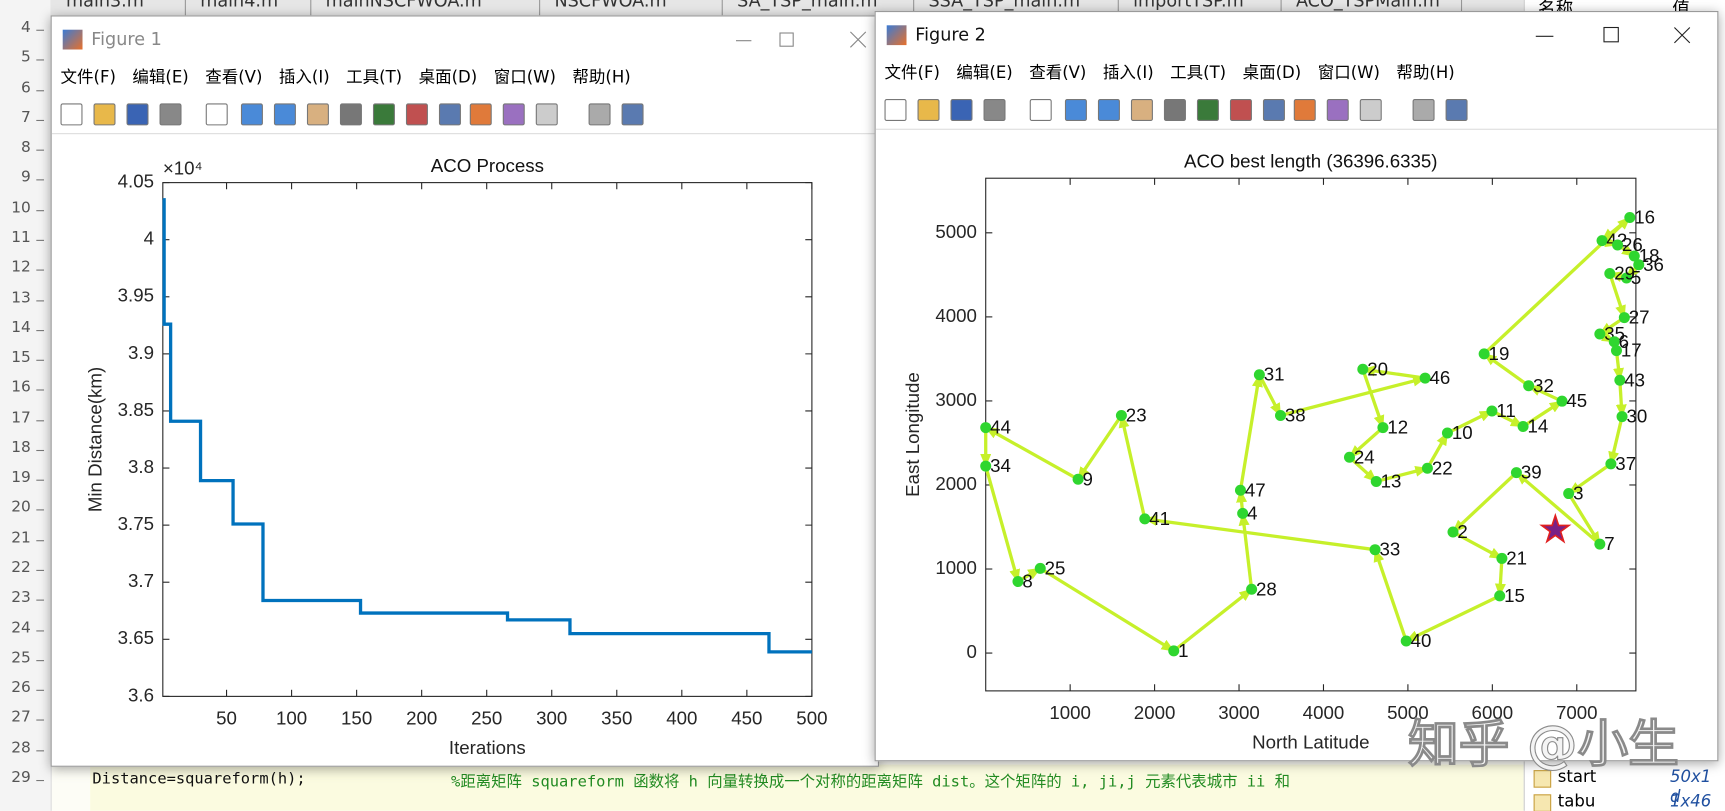  Describe the element at coordinates (21, 237) in the screenshot. I see `line-number: 11` at that location.